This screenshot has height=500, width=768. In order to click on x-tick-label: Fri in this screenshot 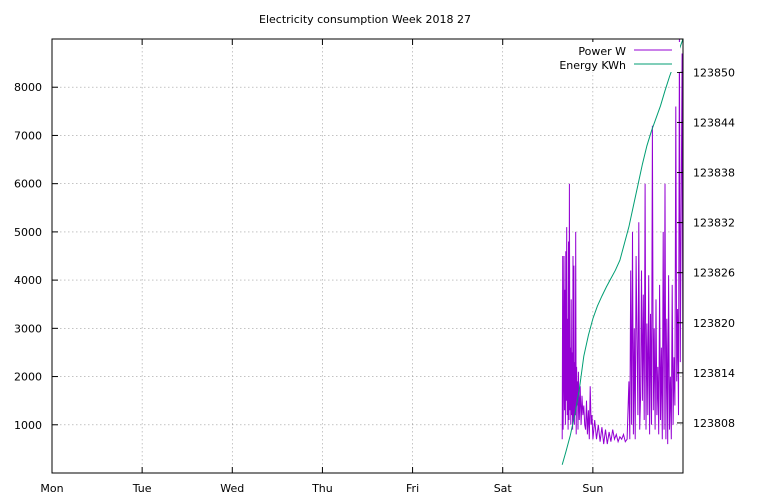, I will do `click(412, 488)`.